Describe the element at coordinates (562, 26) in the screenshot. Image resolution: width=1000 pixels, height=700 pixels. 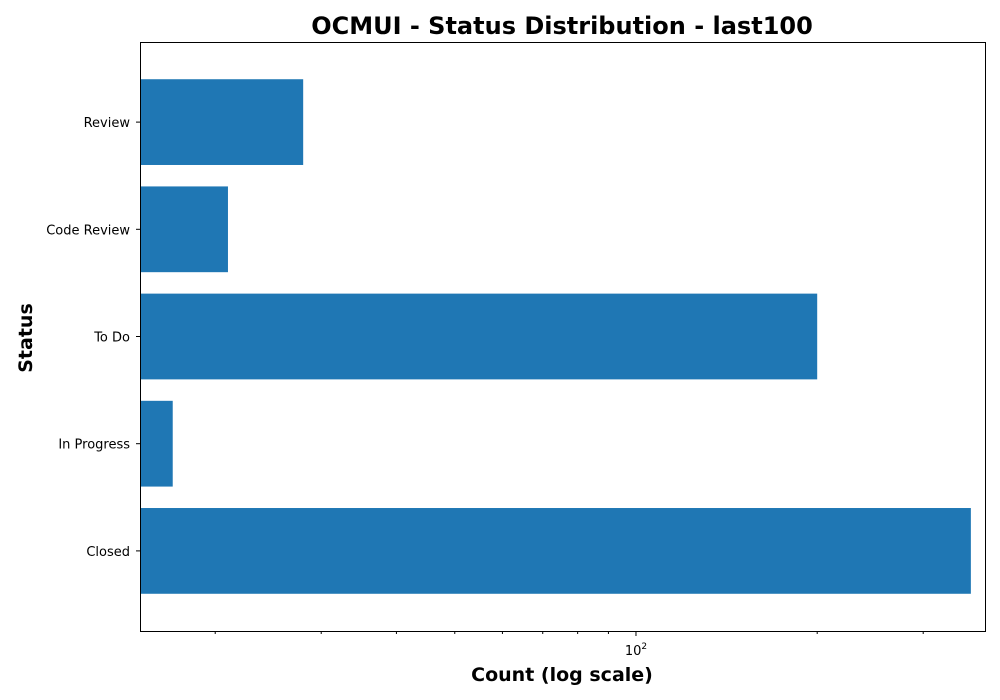
I see `chart-title: OCMUI - Status Distribution - last100` at that location.